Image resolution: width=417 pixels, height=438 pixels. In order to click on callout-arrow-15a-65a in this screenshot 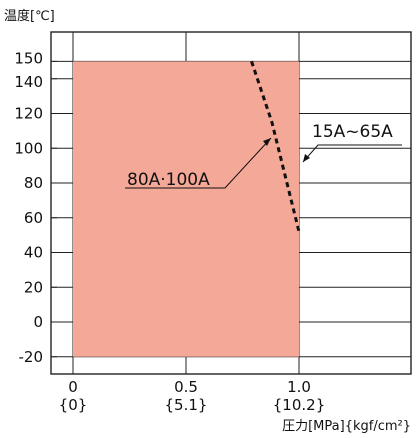, I will do `click(306, 158)`.